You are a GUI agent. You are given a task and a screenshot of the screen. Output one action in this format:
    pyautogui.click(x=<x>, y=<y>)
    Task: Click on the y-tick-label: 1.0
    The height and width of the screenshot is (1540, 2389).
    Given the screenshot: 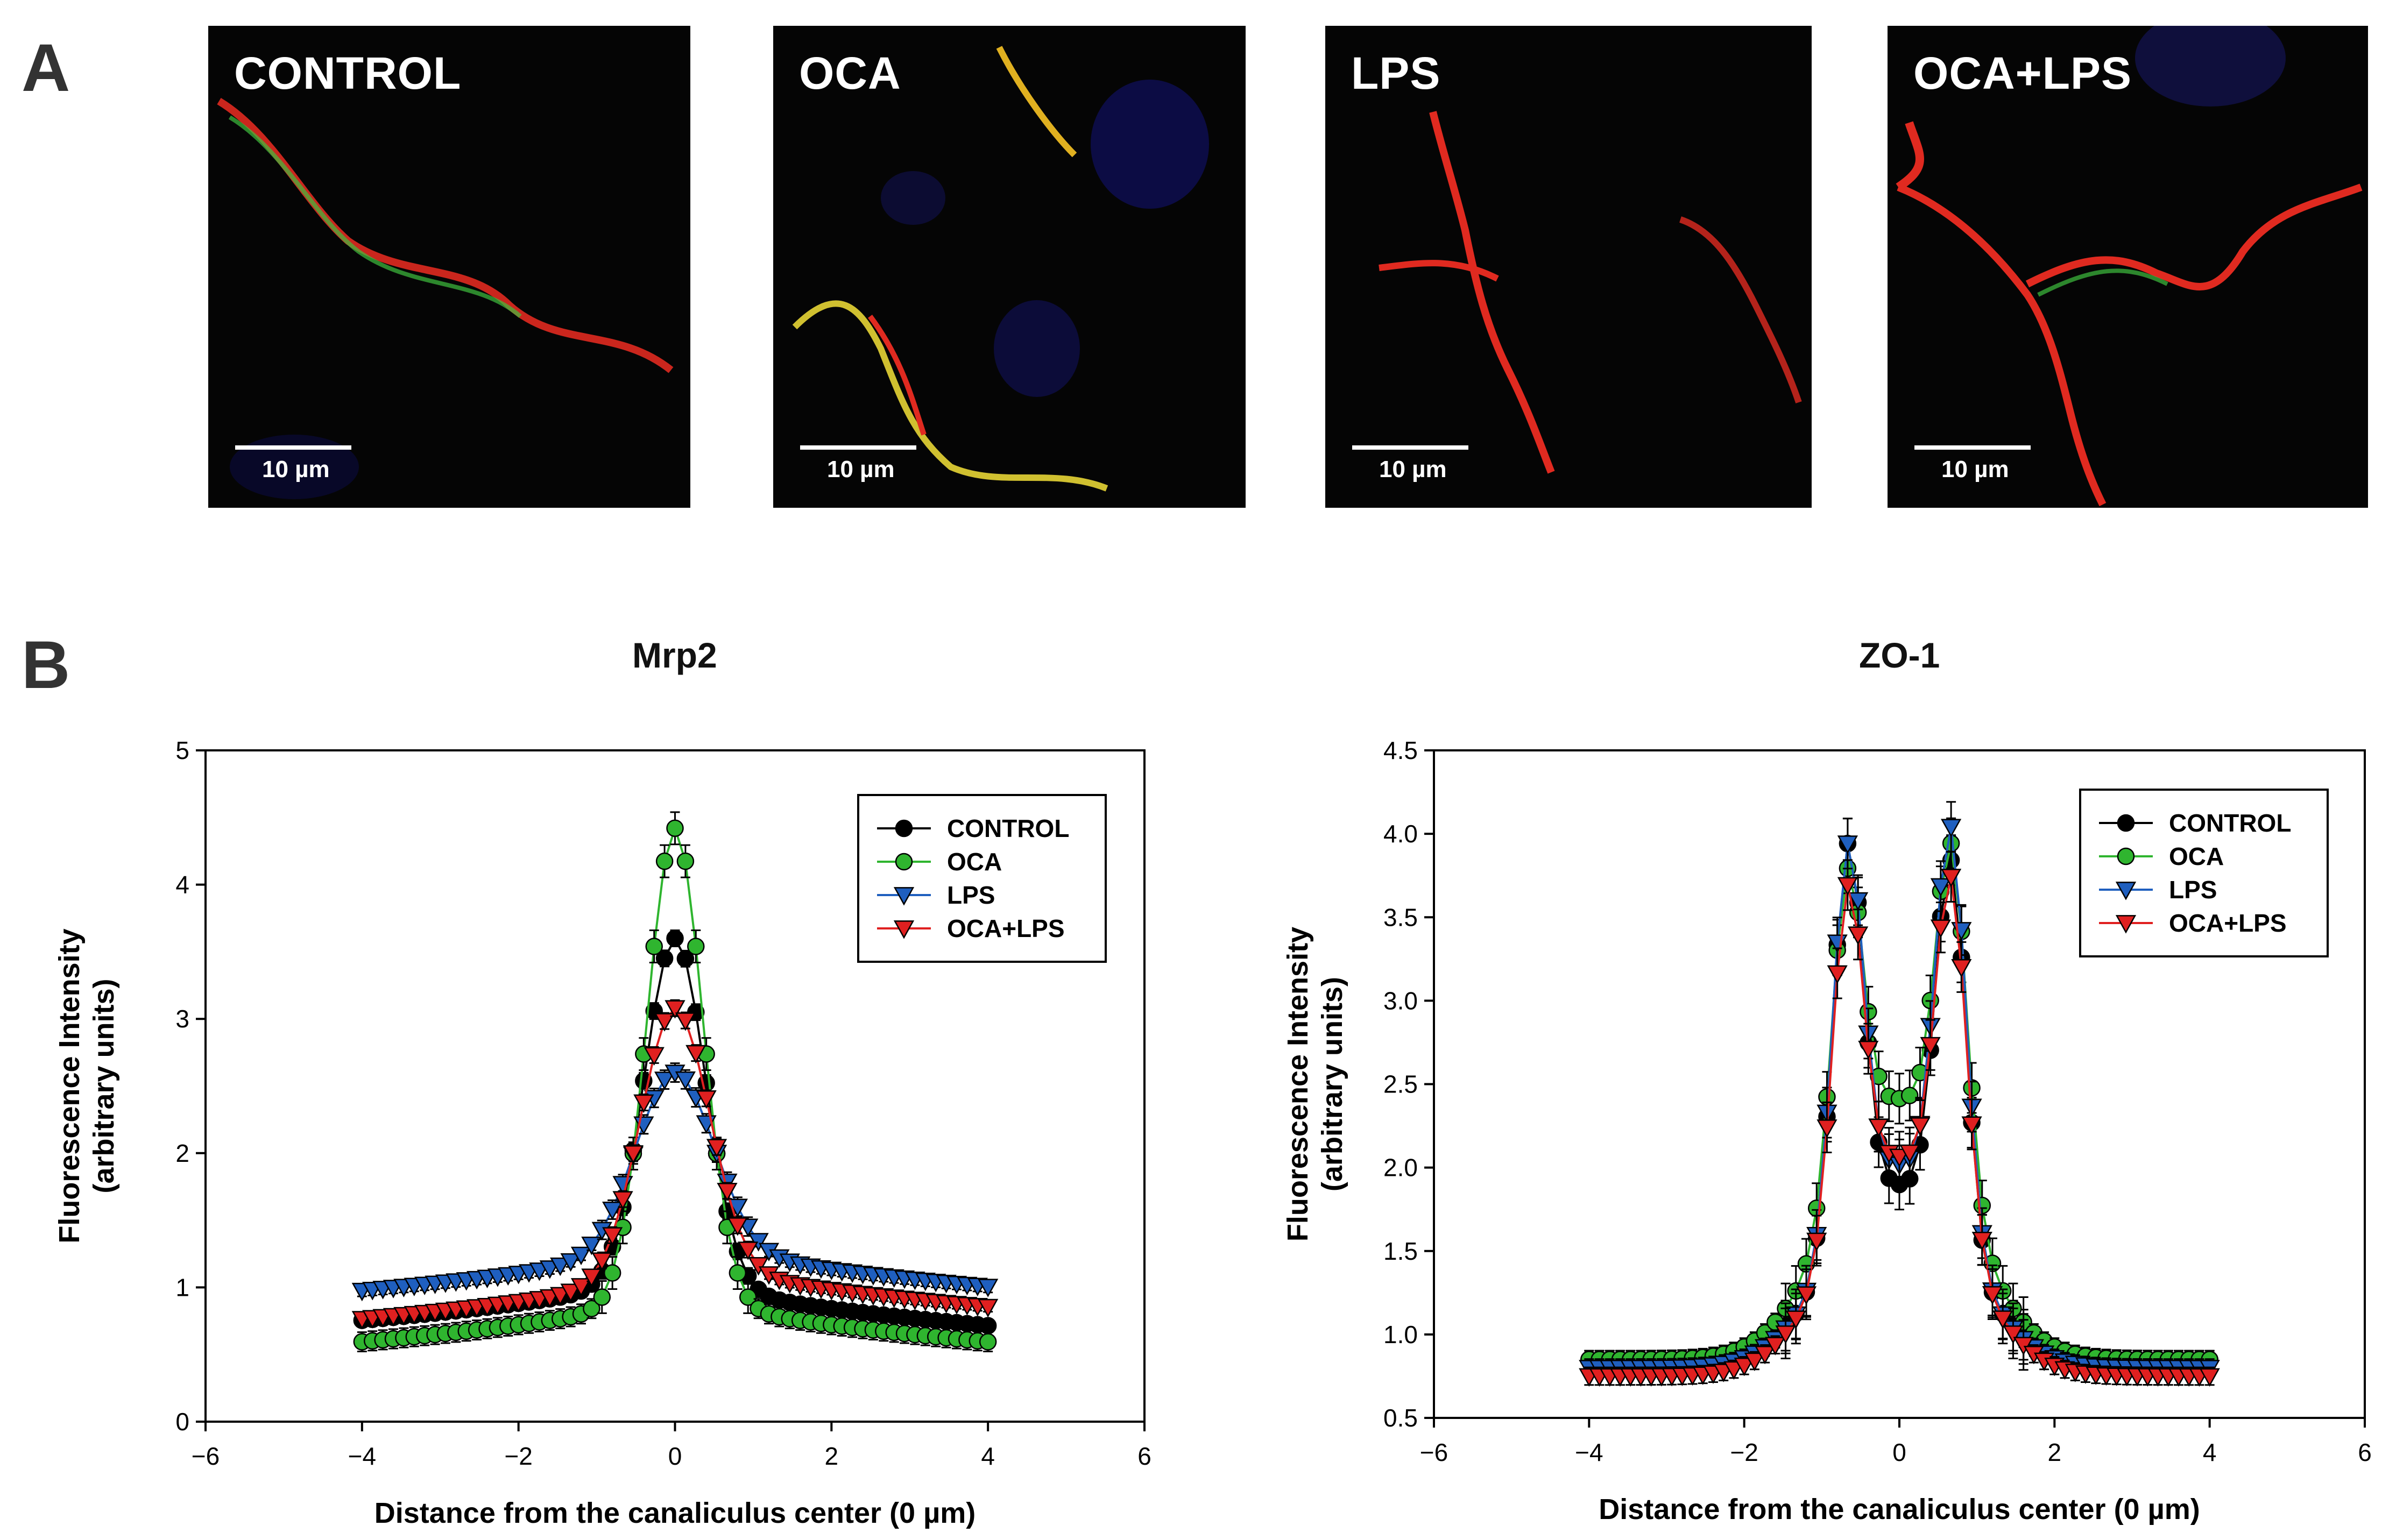 What is the action you would take?
    pyautogui.click(x=1400, y=1335)
    